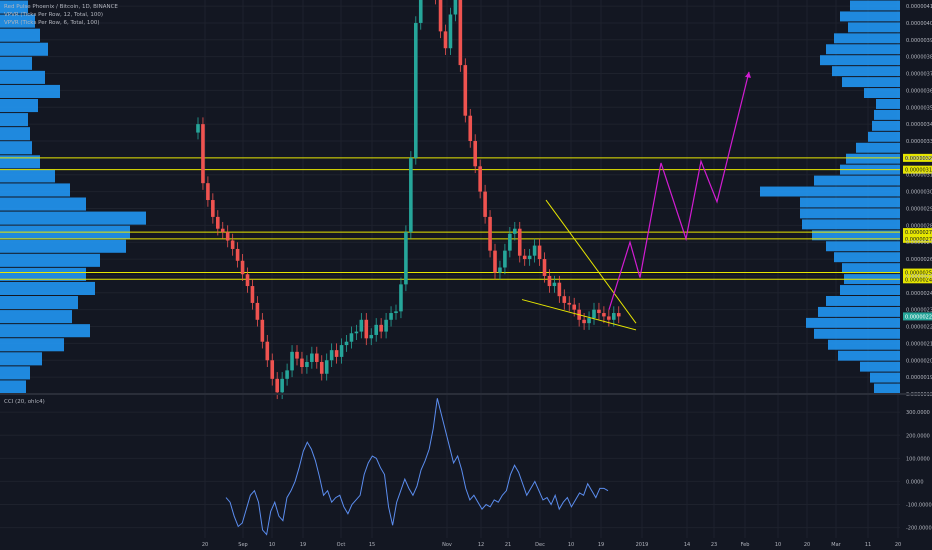 The width and height of the screenshot is (932, 550). I want to click on time-tick-label: 10, so click(272, 545).